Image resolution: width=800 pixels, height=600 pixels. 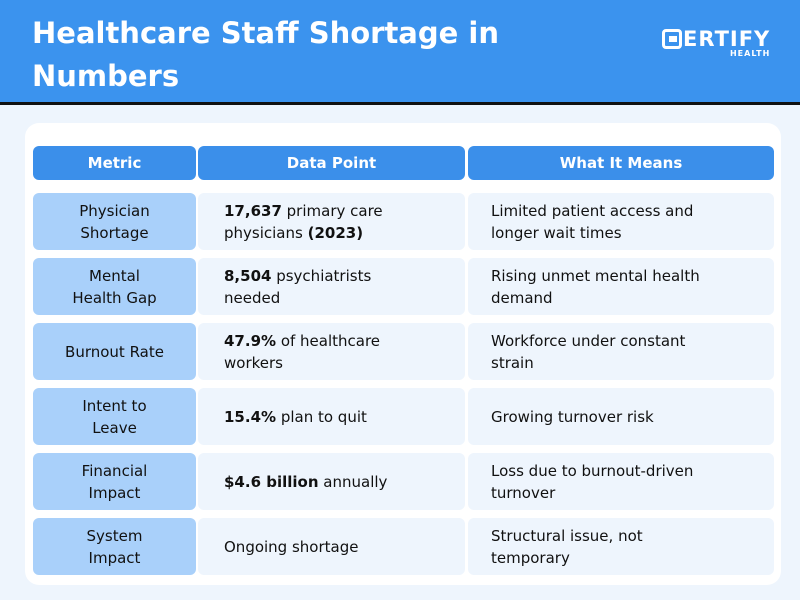 What do you see at coordinates (248, 275) in the screenshot?
I see `data-point-bold: 8,504` at bounding box center [248, 275].